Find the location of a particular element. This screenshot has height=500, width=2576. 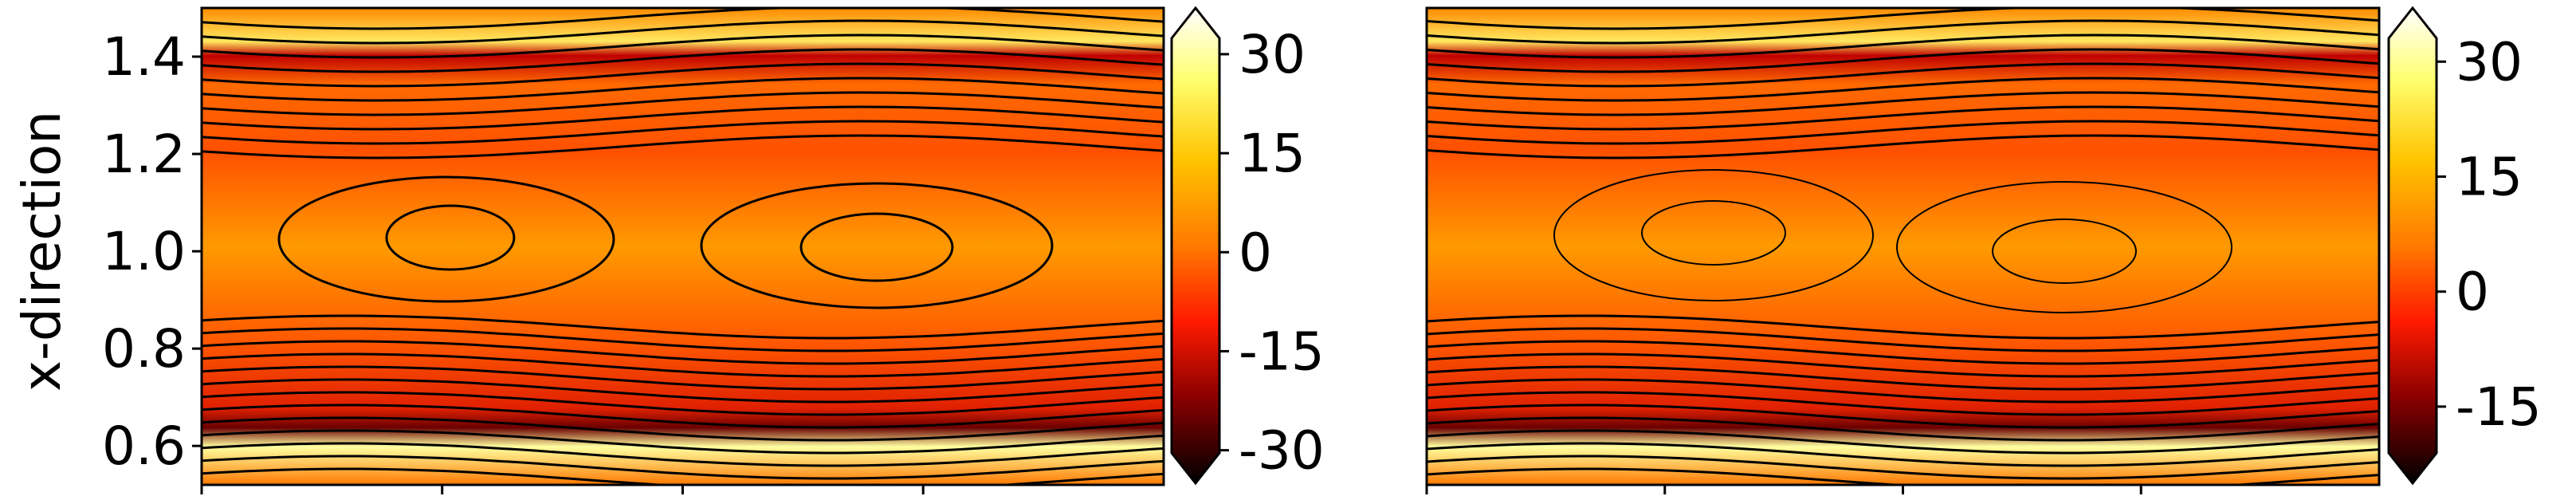

right-vortex-1-inner is located at coordinates (1713, 233).